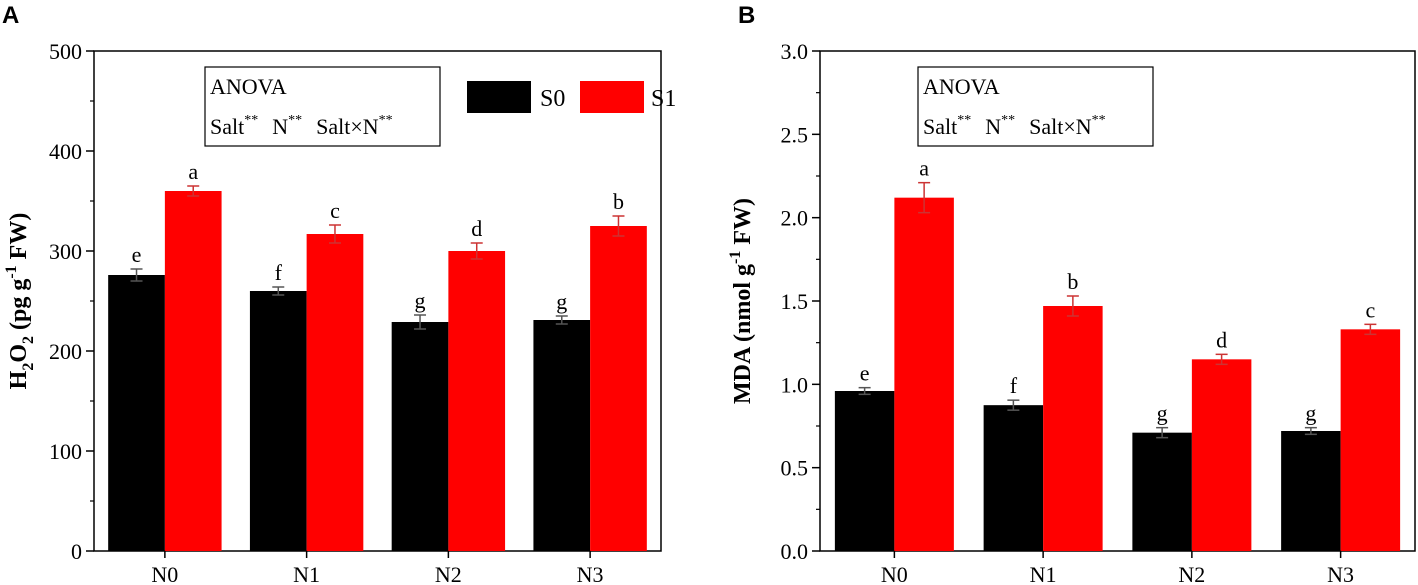 The image size is (1418, 585). What do you see at coordinates (65, 151) in the screenshot?
I see `y-tick-label: 400` at bounding box center [65, 151].